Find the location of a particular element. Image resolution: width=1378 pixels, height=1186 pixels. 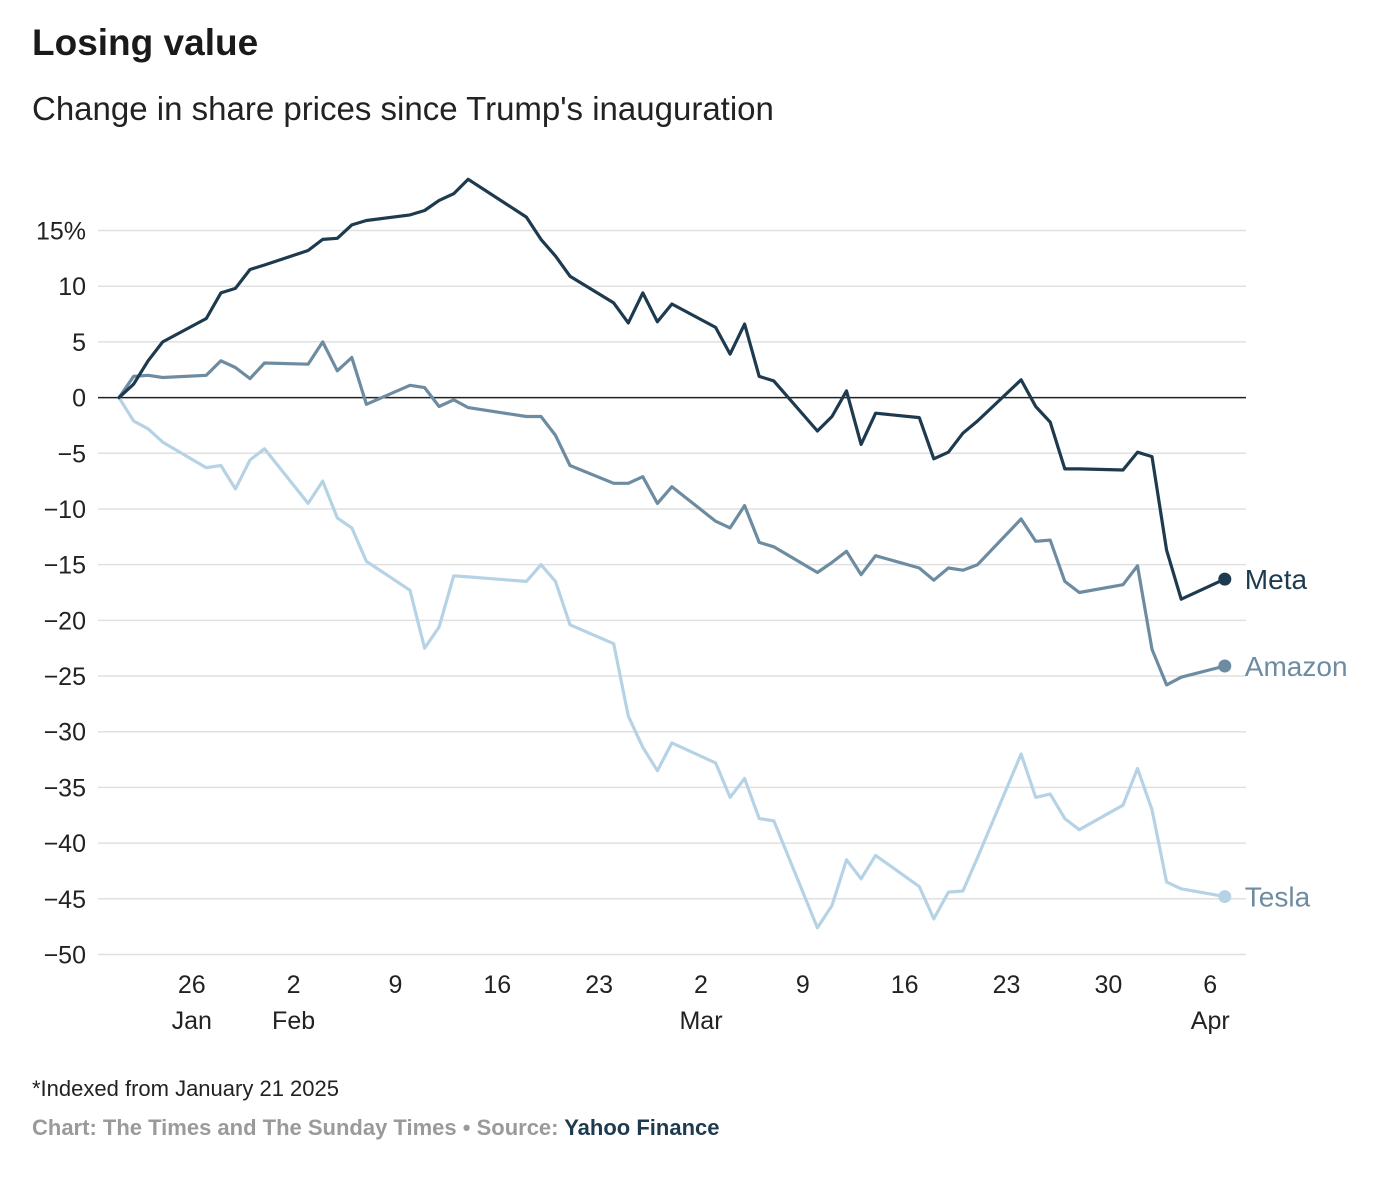

y-tick-label: 15% is located at coordinates (61, 232).